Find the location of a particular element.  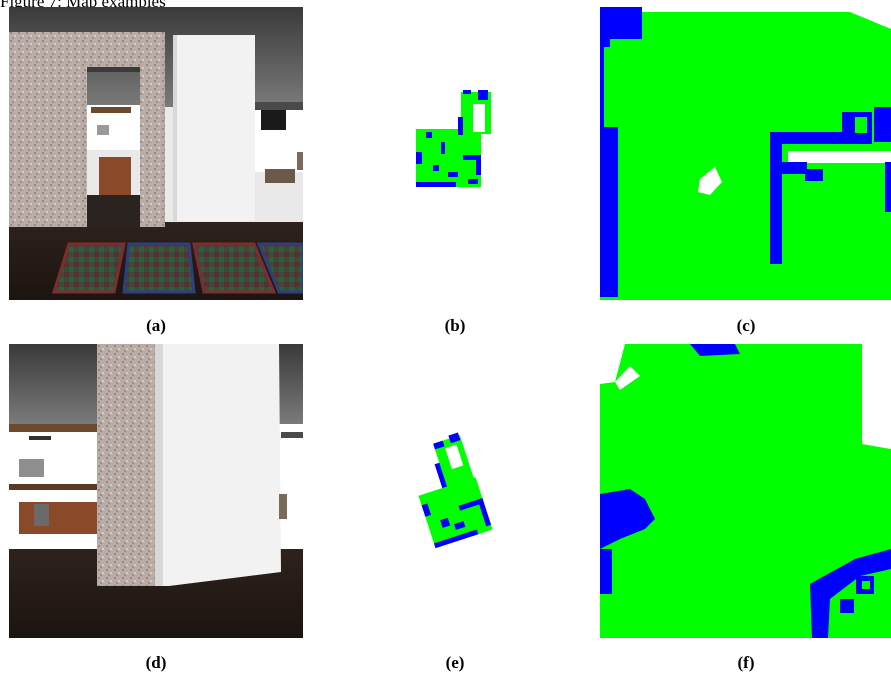

panel-c-label: (c) is located at coordinates (746, 325).